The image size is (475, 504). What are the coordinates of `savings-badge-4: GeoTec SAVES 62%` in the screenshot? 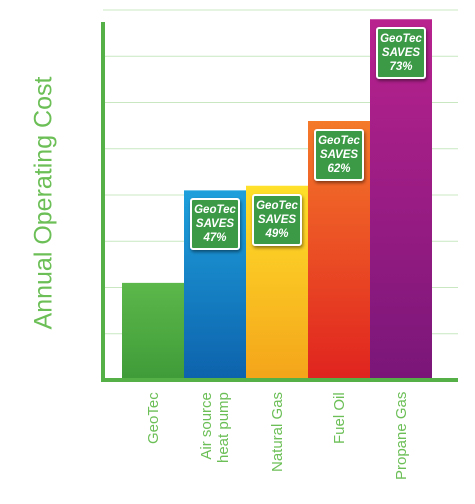 It's located at (339, 155).